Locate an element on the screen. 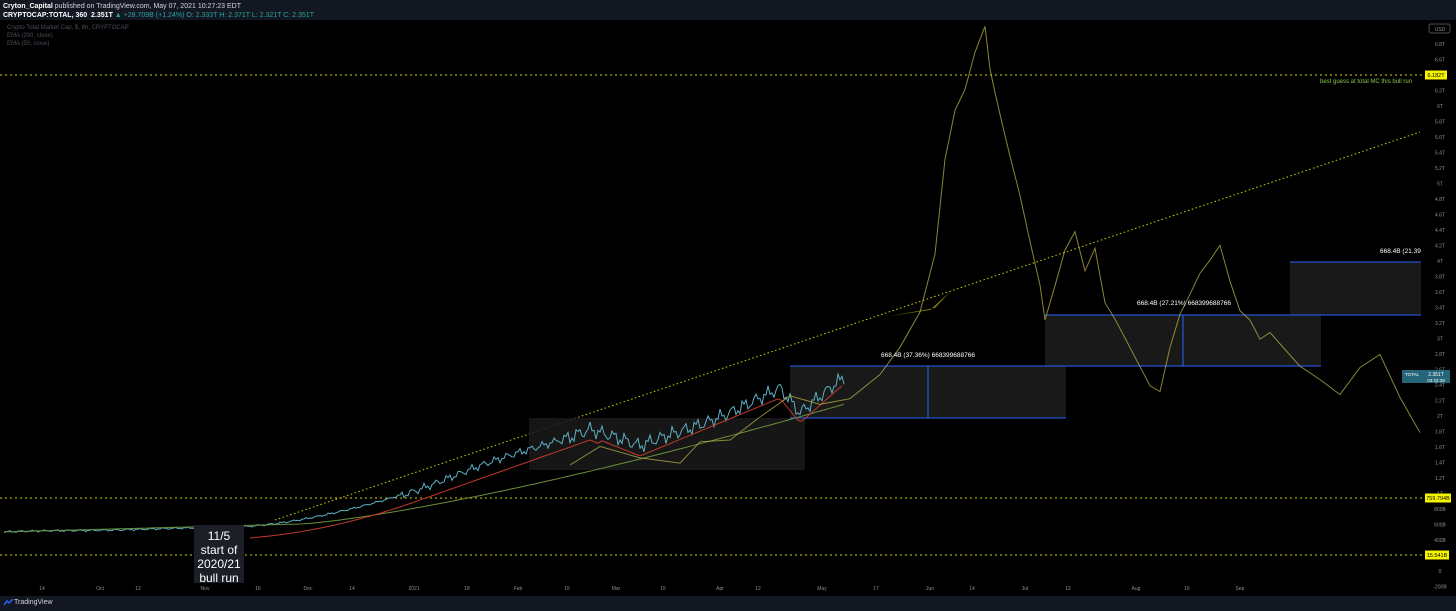 This screenshot has width=1456, height=611. x-tick-label: Nov is located at coordinates (205, 589).